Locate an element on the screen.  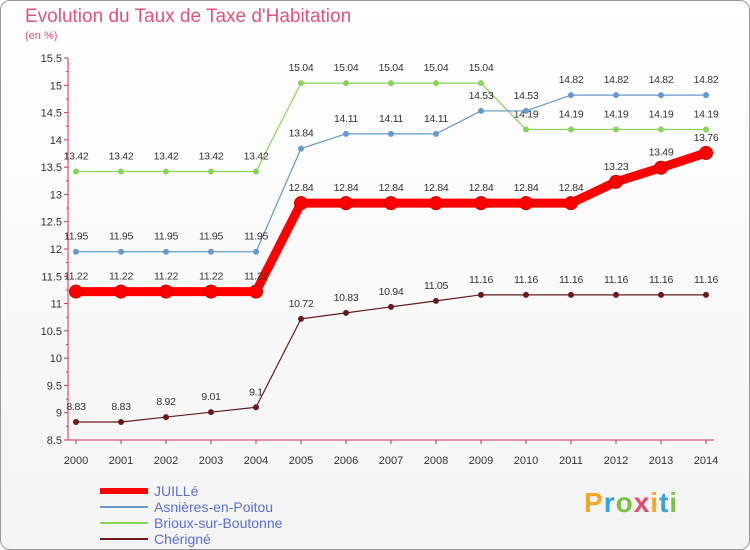
y-tick-label: 10 is located at coordinates (56, 359).